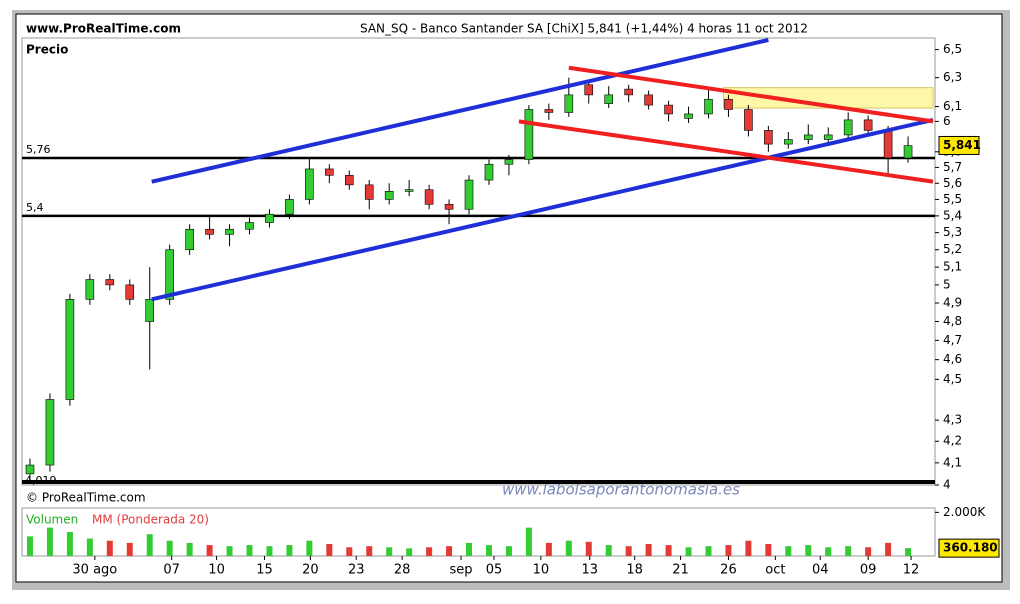 The image size is (1020, 604). What do you see at coordinates (947, 121) in the screenshot?
I see `y-tick-label: 6` at bounding box center [947, 121].